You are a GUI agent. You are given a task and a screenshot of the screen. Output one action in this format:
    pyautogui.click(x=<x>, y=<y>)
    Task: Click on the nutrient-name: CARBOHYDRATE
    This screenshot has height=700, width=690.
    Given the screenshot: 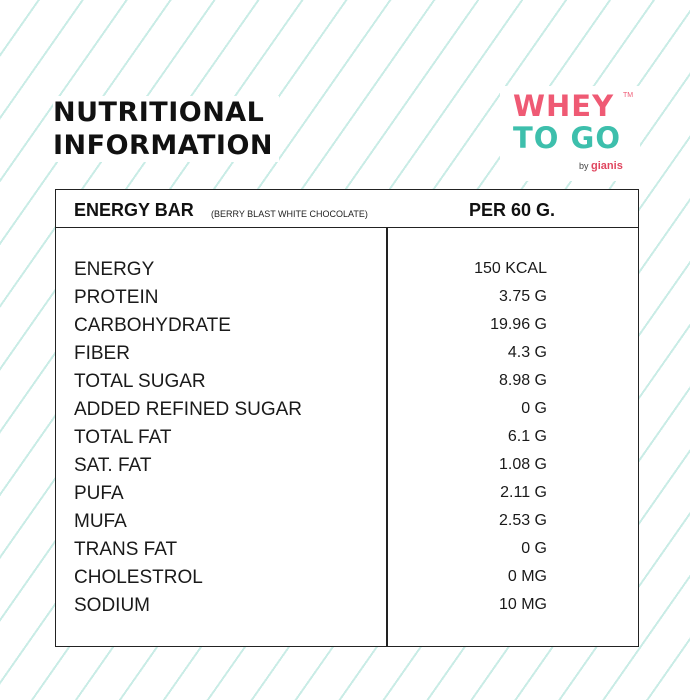 What is the action you would take?
    pyautogui.click(x=152, y=325)
    